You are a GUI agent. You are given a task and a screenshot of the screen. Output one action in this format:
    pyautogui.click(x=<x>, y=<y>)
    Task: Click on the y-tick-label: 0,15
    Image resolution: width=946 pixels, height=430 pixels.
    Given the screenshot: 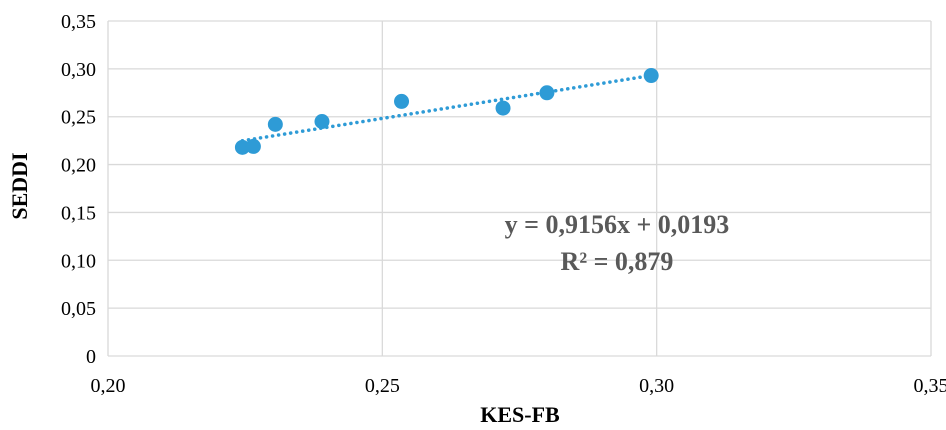 What is the action you would take?
    pyautogui.click(x=78, y=213)
    